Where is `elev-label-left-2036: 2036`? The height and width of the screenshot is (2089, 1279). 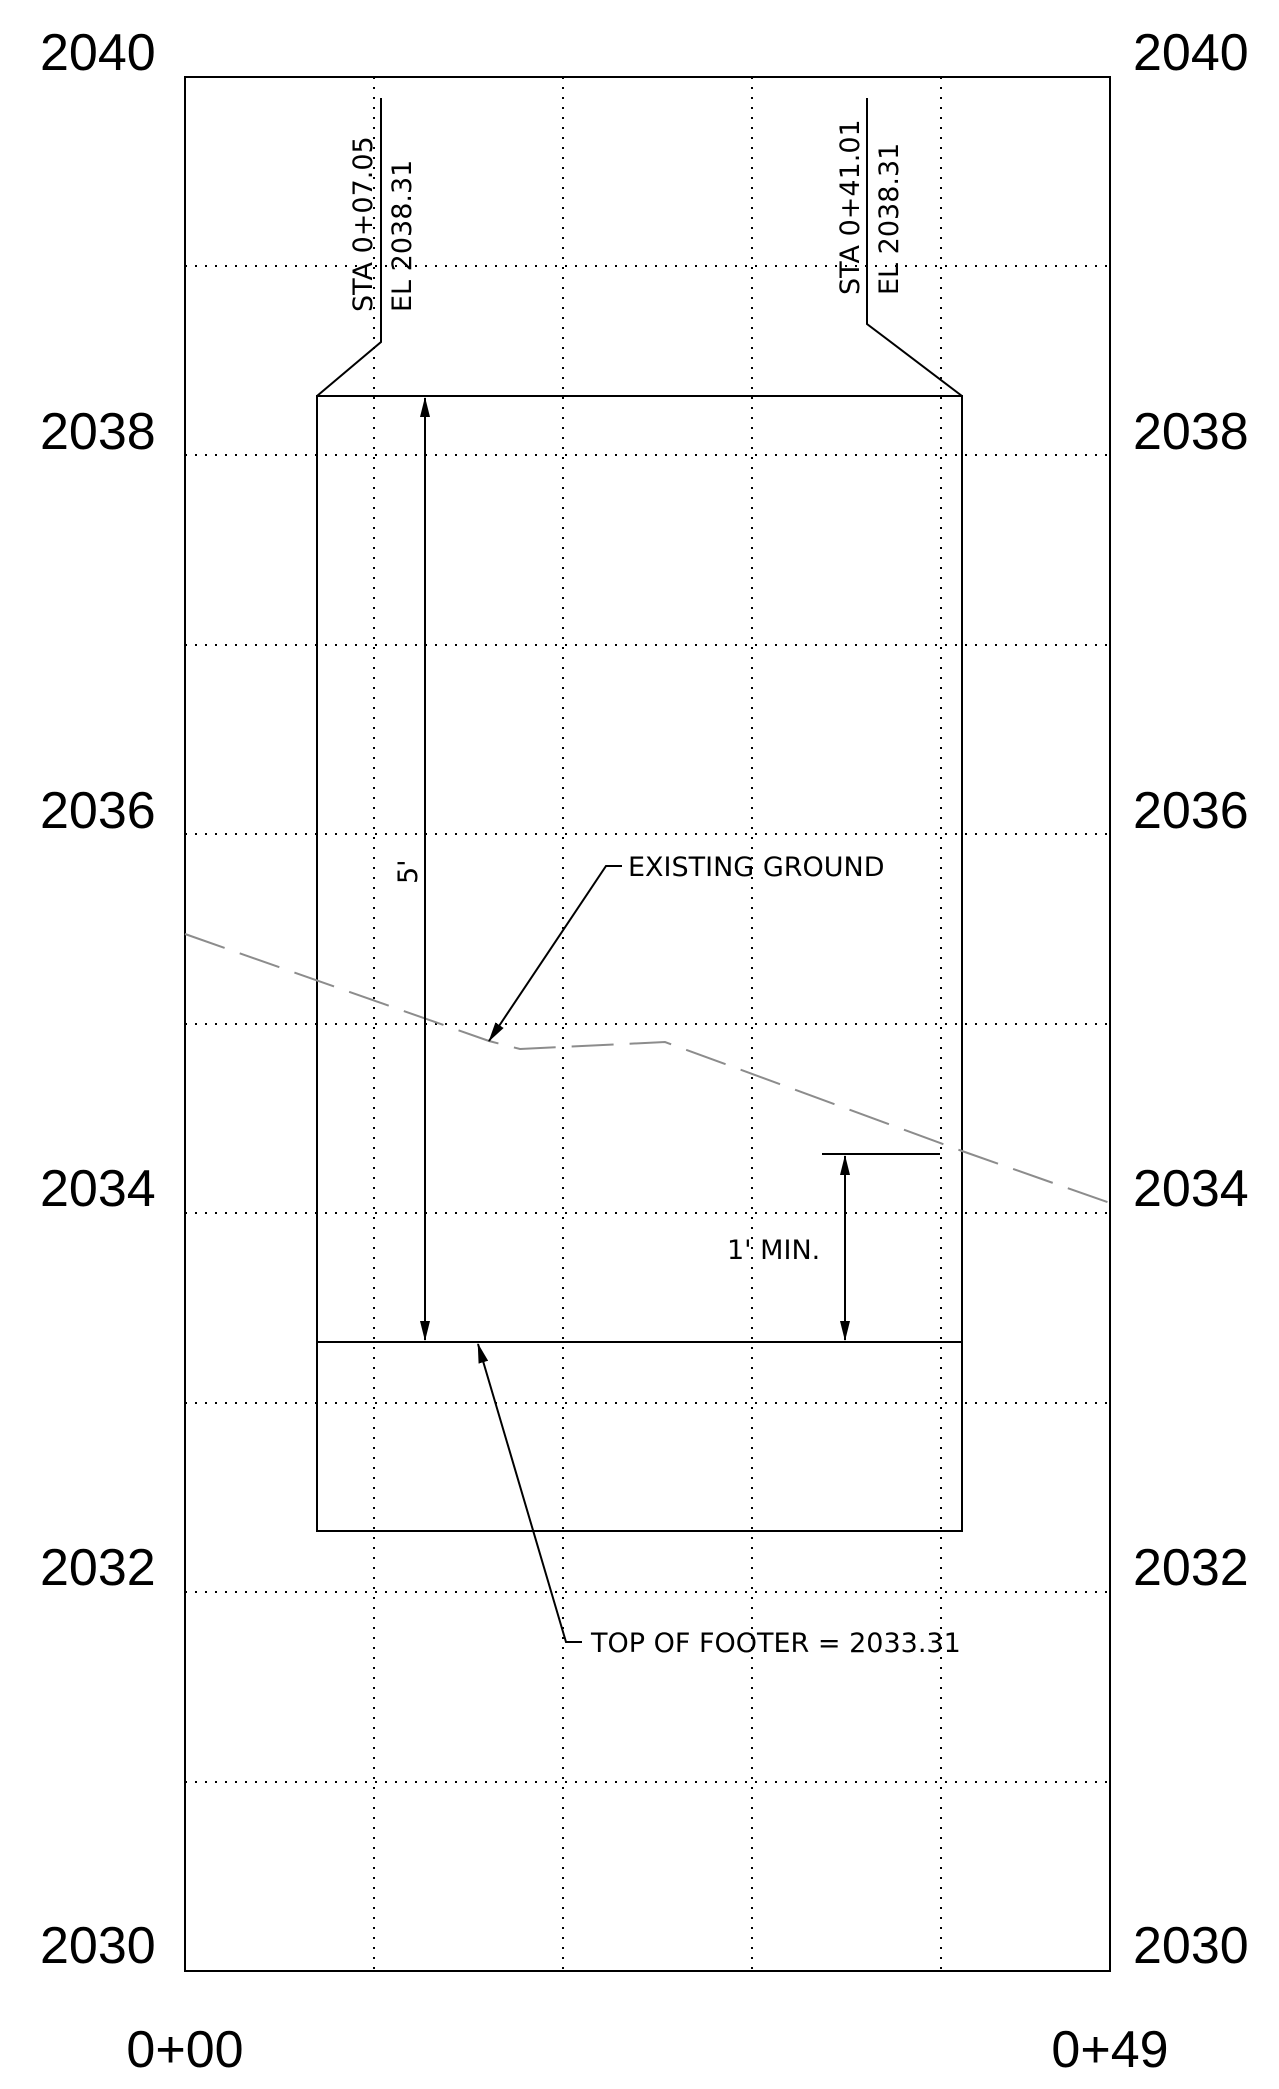 elev-label-left-2036: 2036 is located at coordinates (98, 811).